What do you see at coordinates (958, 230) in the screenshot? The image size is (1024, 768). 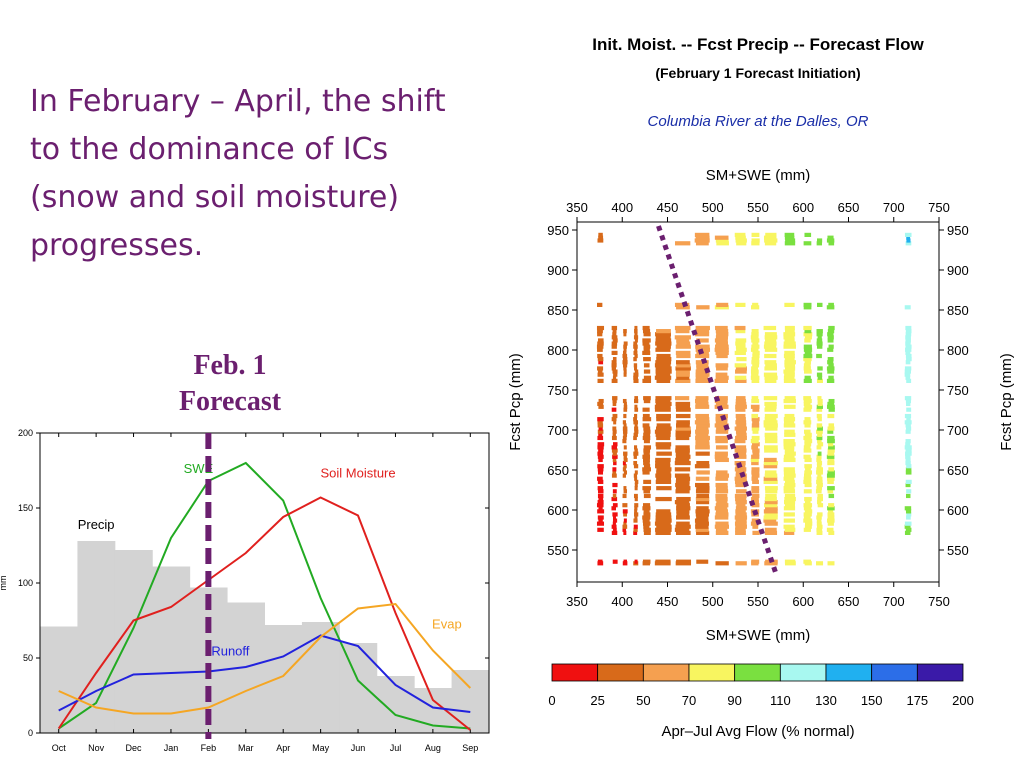 I see `y-tick-label: 950` at bounding box center [958, 230].